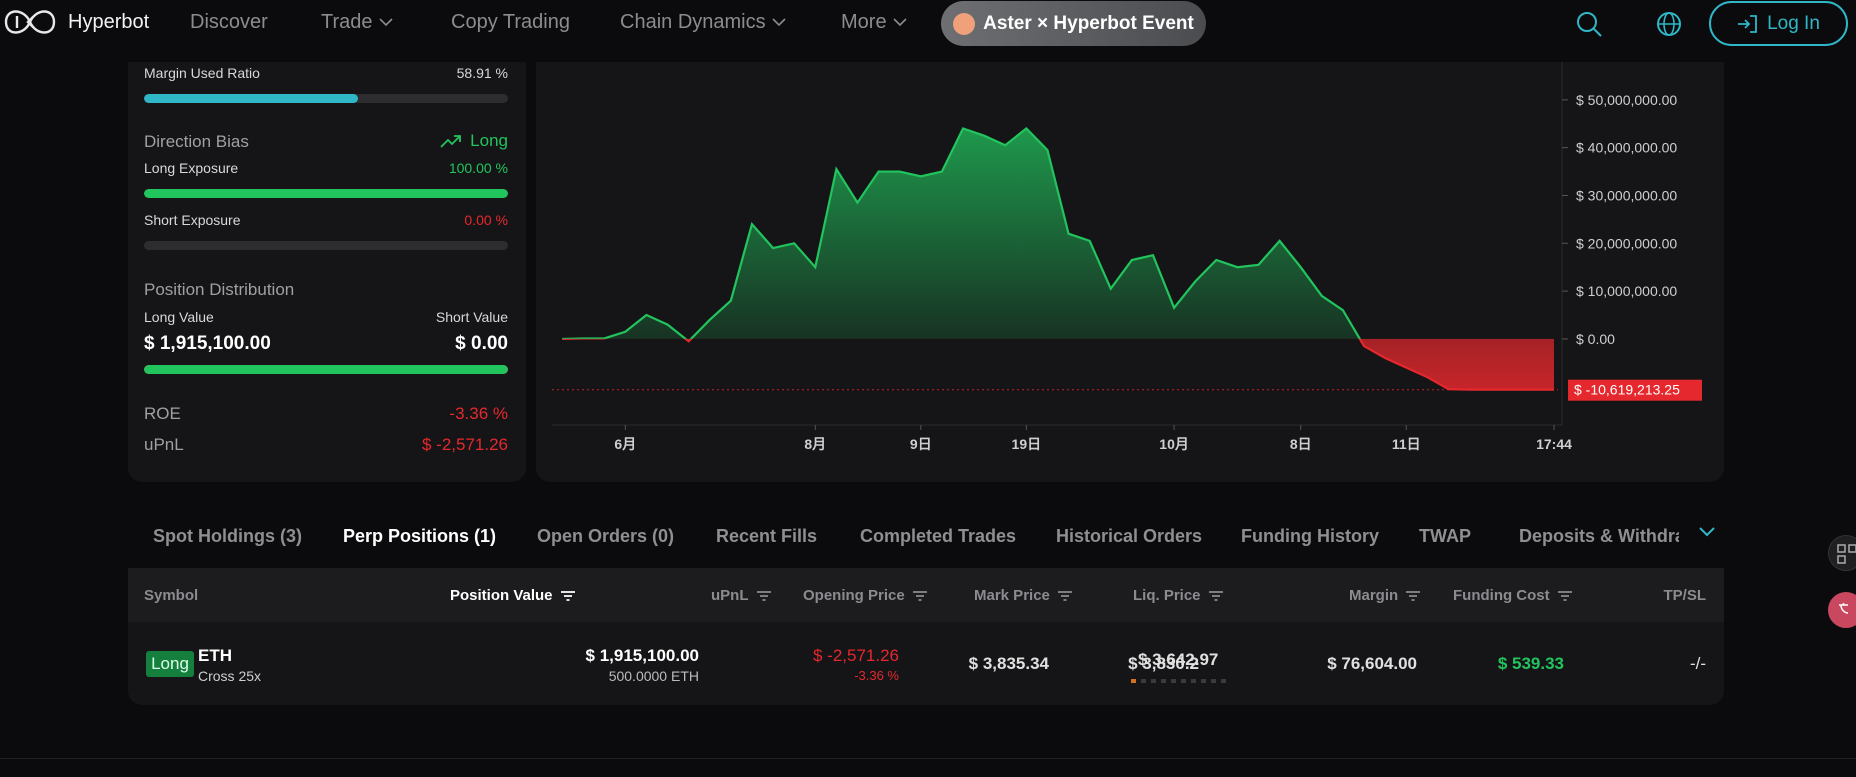  Describe the element at coordinates (162, 413) in the screenshot. I see `roe-label: ROE` at that location.